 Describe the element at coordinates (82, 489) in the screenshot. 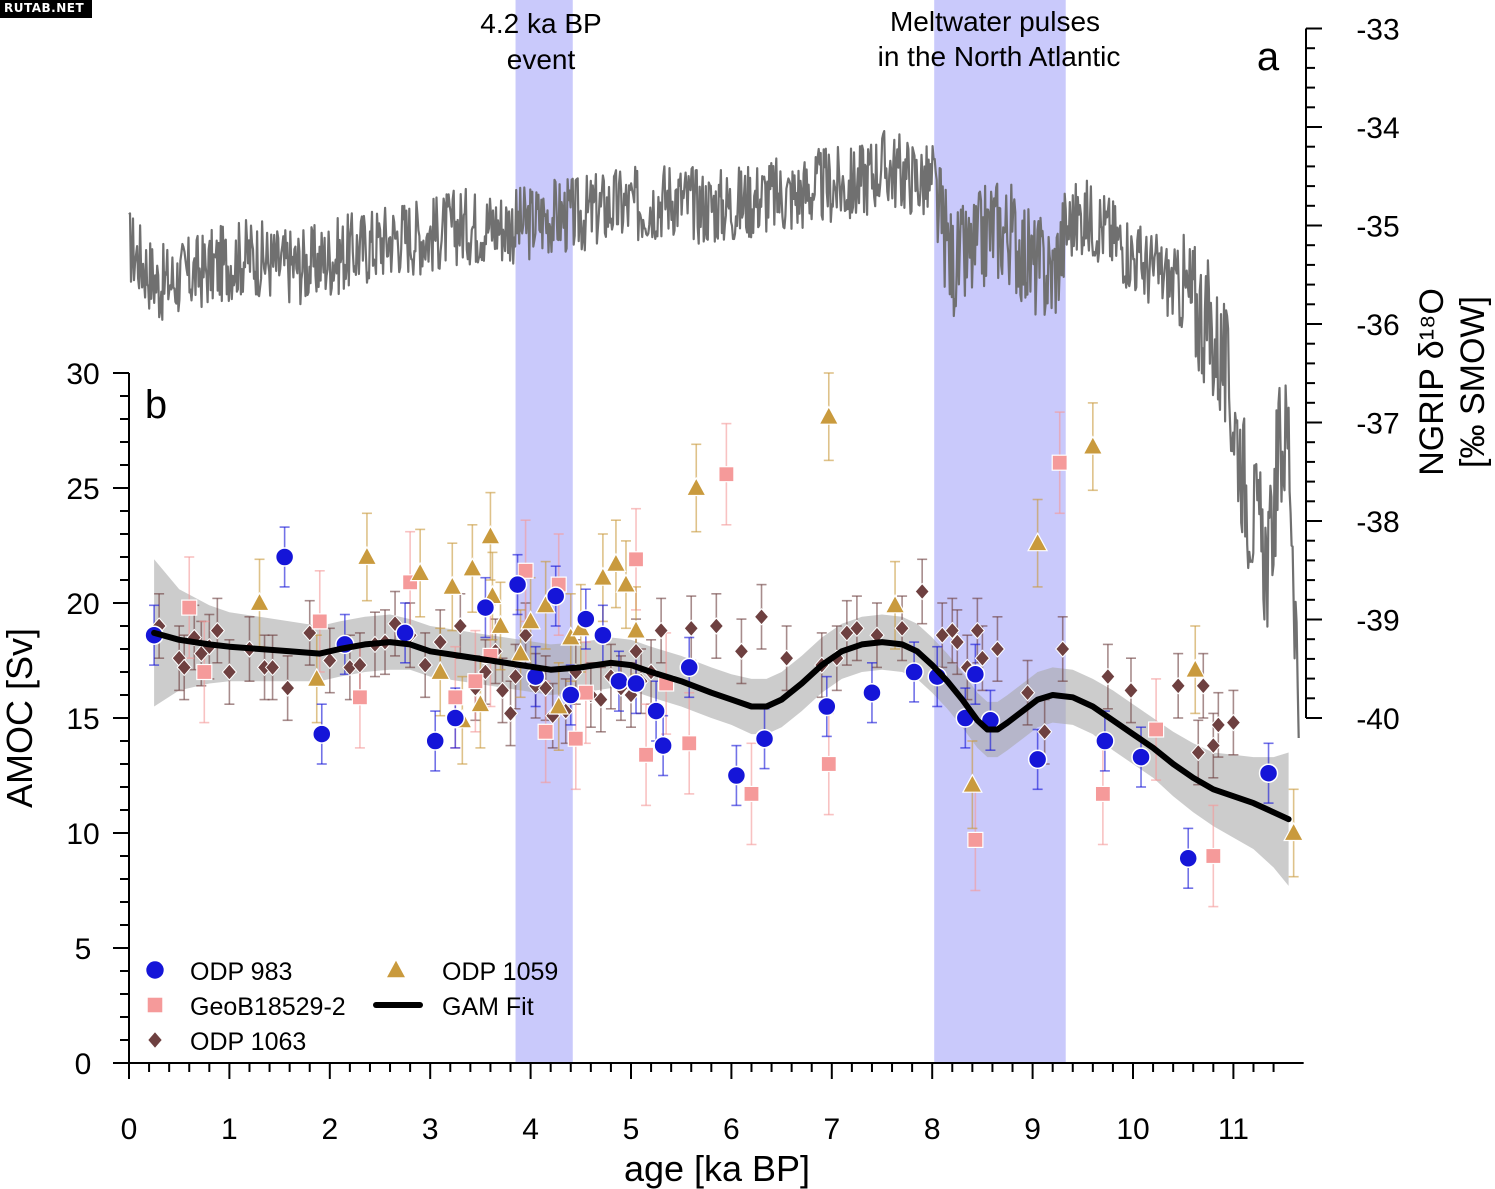

I see `y-tick-label-amoc: 25` at that location.